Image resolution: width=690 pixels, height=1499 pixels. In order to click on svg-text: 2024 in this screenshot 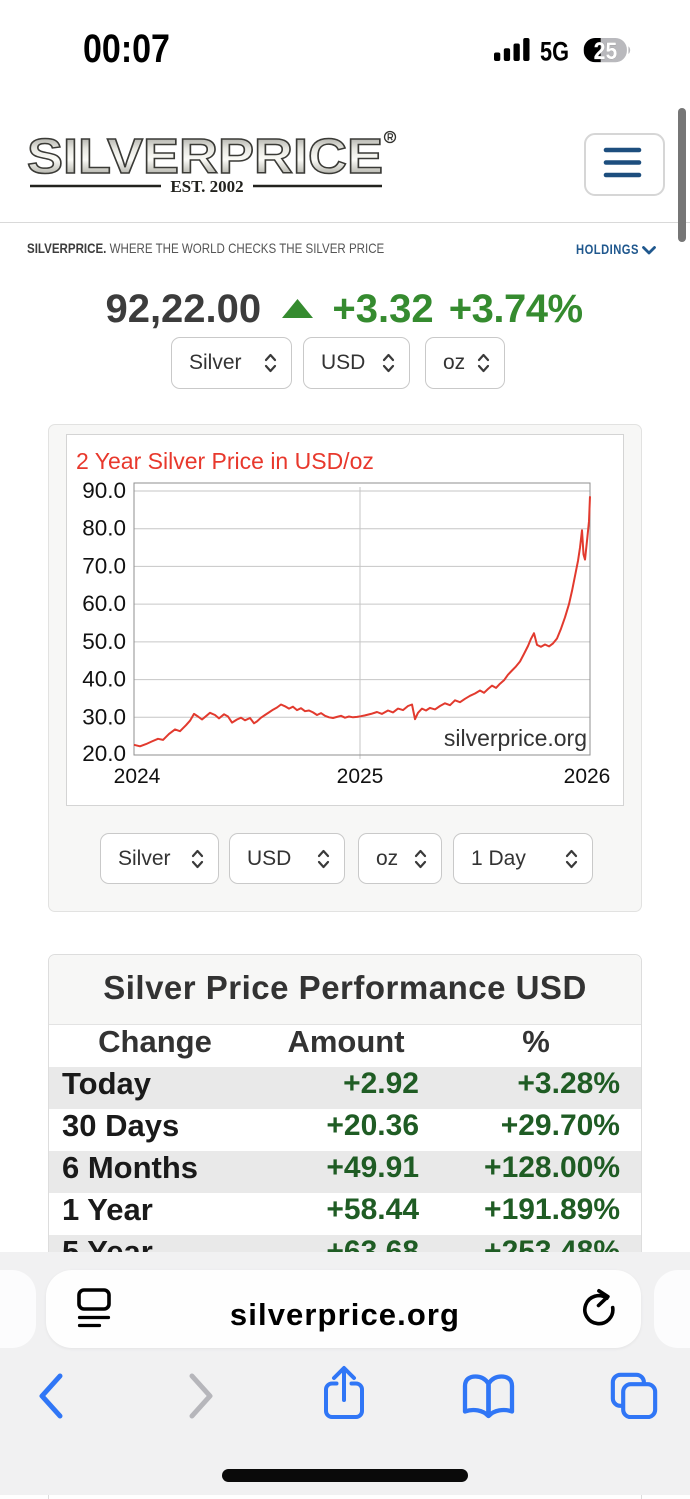, I will do `click(137, 776)`.